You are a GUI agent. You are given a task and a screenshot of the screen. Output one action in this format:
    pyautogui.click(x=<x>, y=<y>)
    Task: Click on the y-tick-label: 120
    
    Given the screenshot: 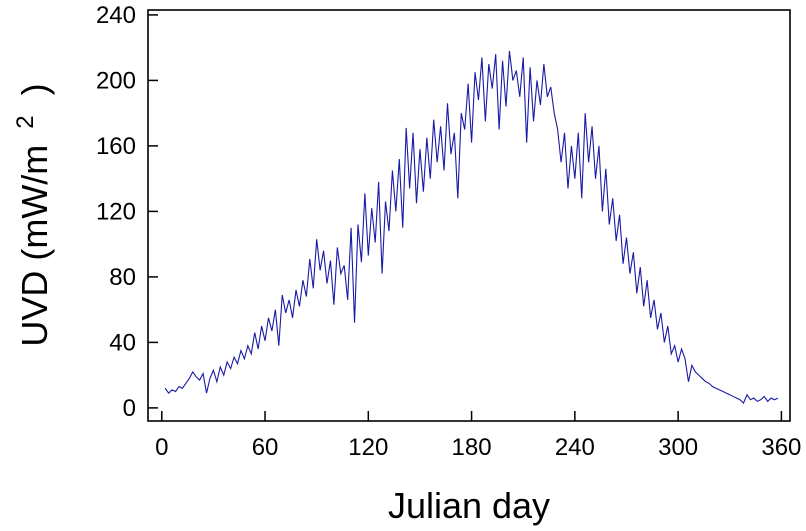 What is the action you would take?
    pyautogui.click(x=116, y=211)
    